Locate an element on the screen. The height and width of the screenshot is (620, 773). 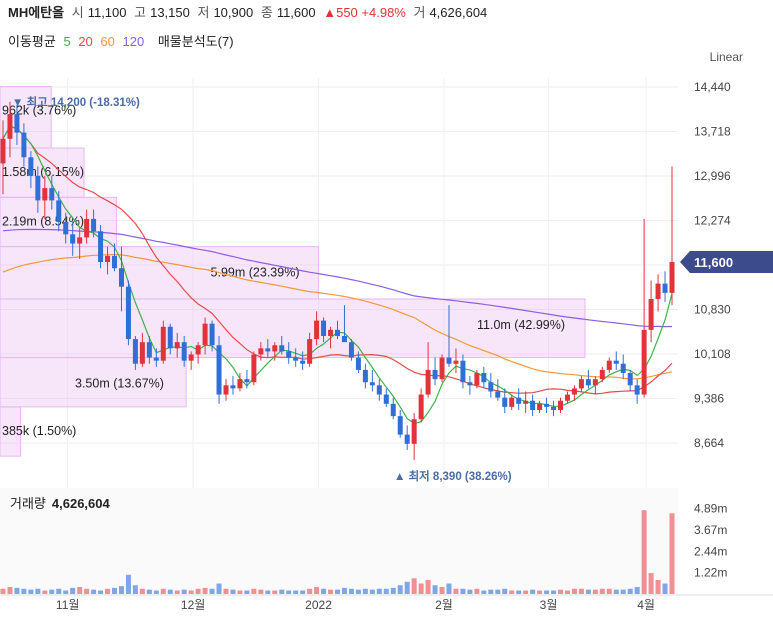
profile-label: 385k (1.50%) is located at coordinates (39, 431).